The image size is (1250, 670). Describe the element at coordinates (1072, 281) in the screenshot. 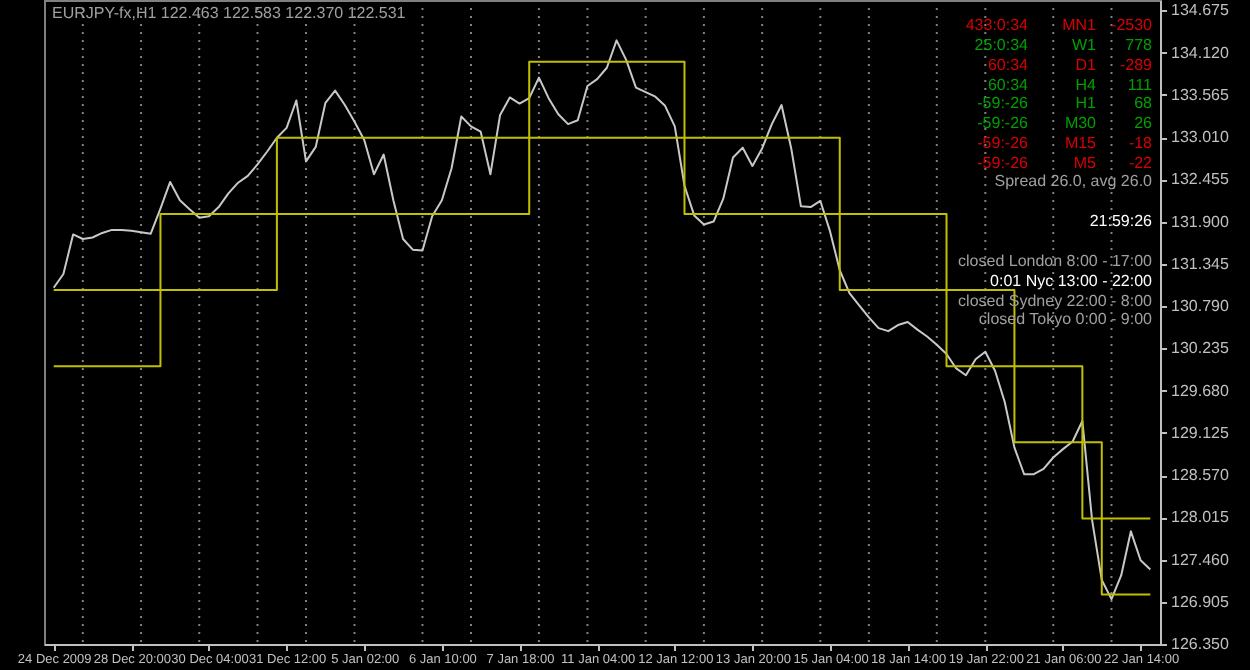

I see `annotation: 0:01 Nyc 13:00 - 22:00` at that location.